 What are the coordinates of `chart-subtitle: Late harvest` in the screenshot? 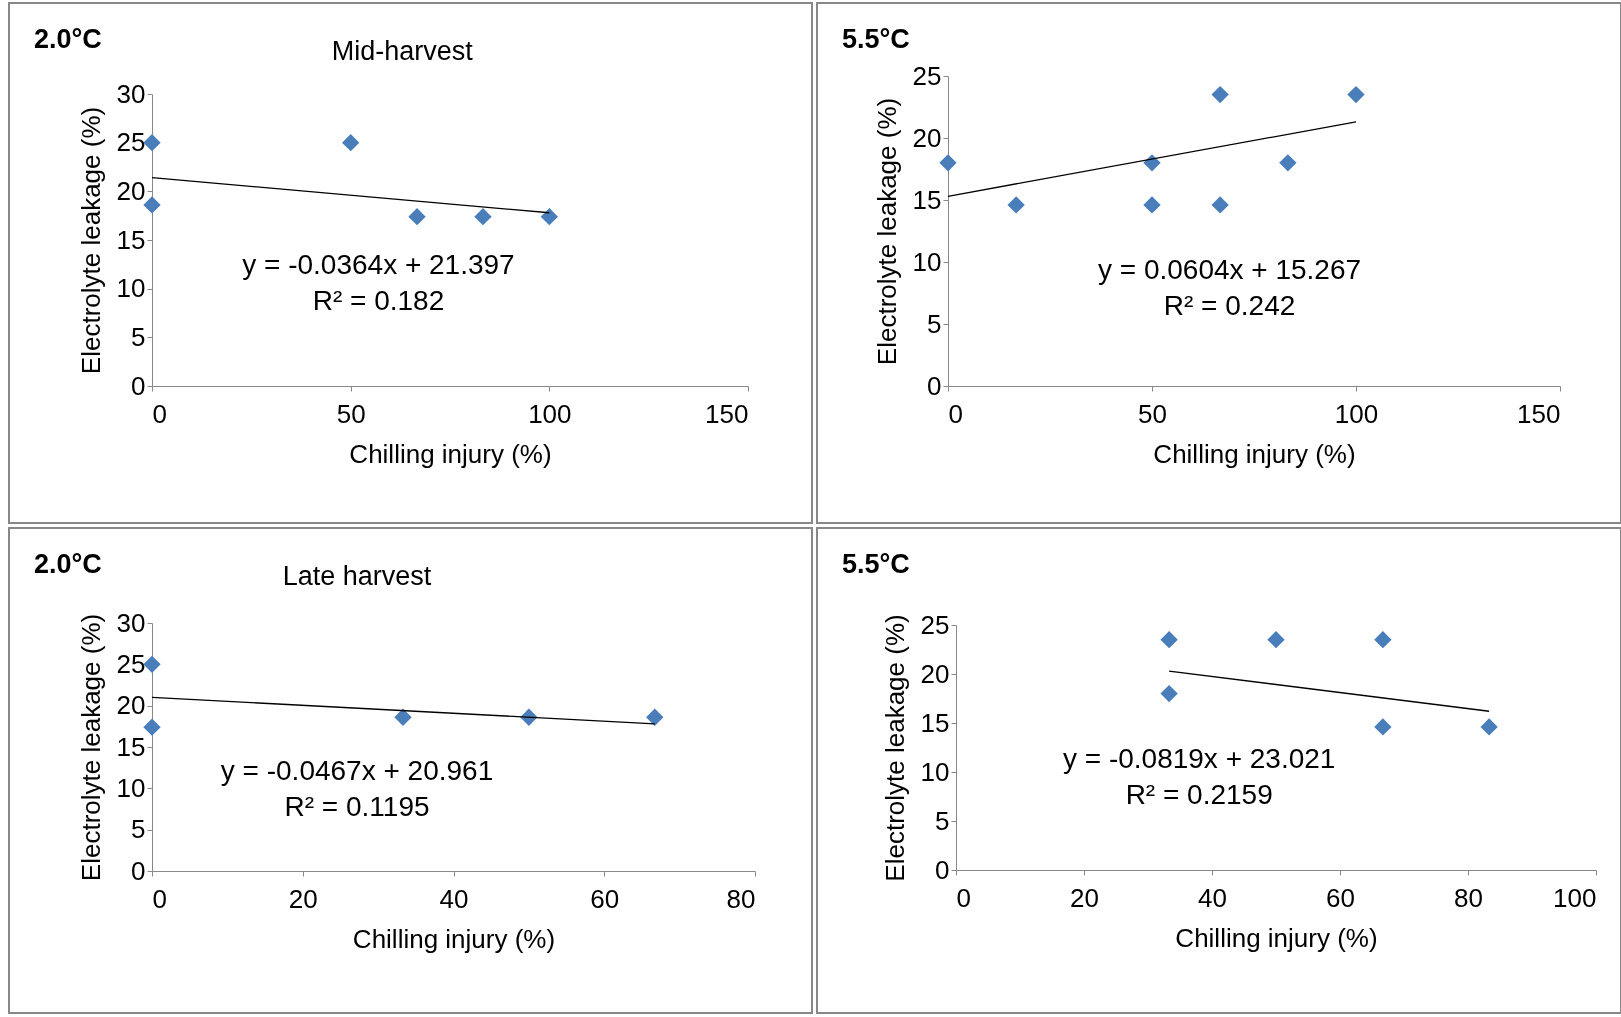 It's located at (357, 576).